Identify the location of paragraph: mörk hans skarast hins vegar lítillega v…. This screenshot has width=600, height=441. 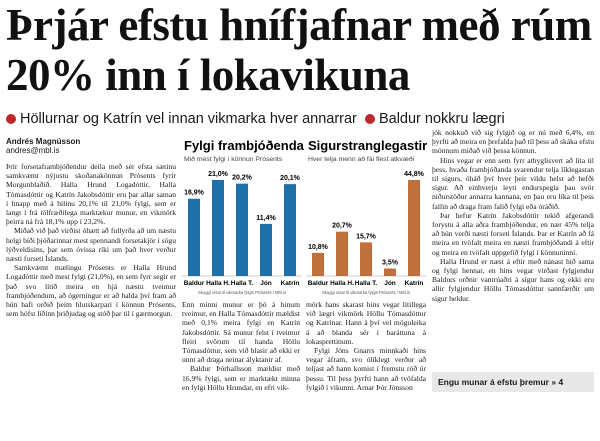
(366, 323).